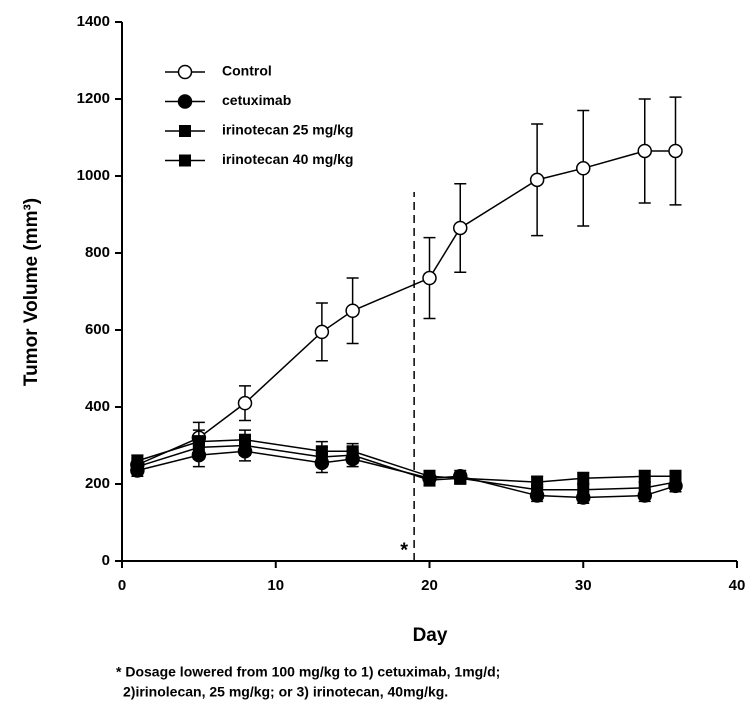 This screenshot has width=746, height=706. Describe the element at coordinates (97, 252) in the screenshot. I see `y-tick-label: 800` at that location.